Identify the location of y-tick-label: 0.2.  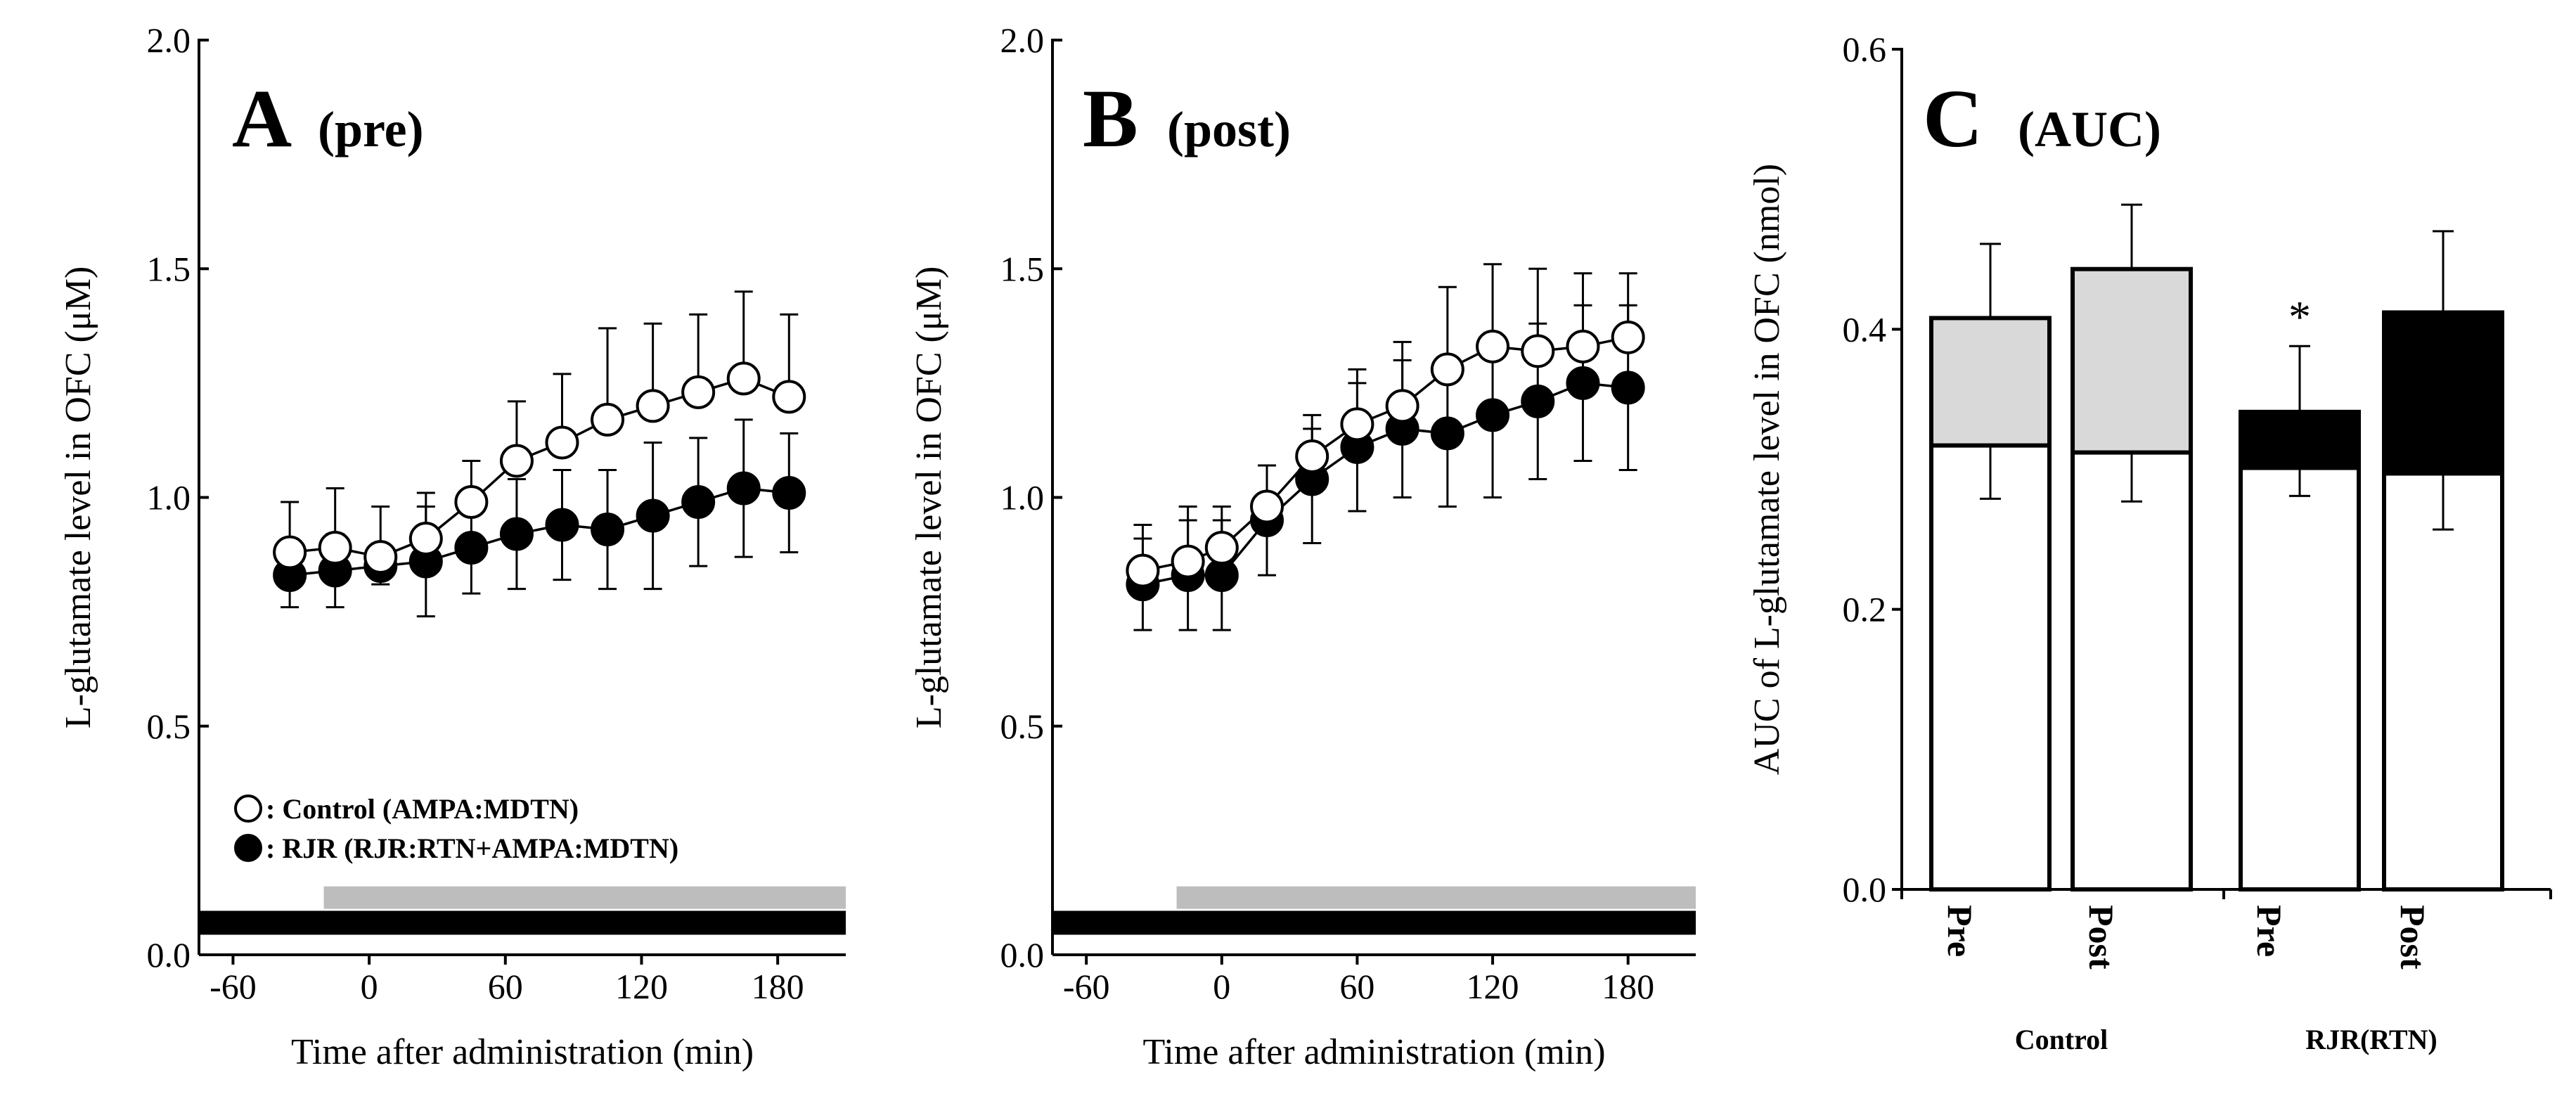
(1865, 609).